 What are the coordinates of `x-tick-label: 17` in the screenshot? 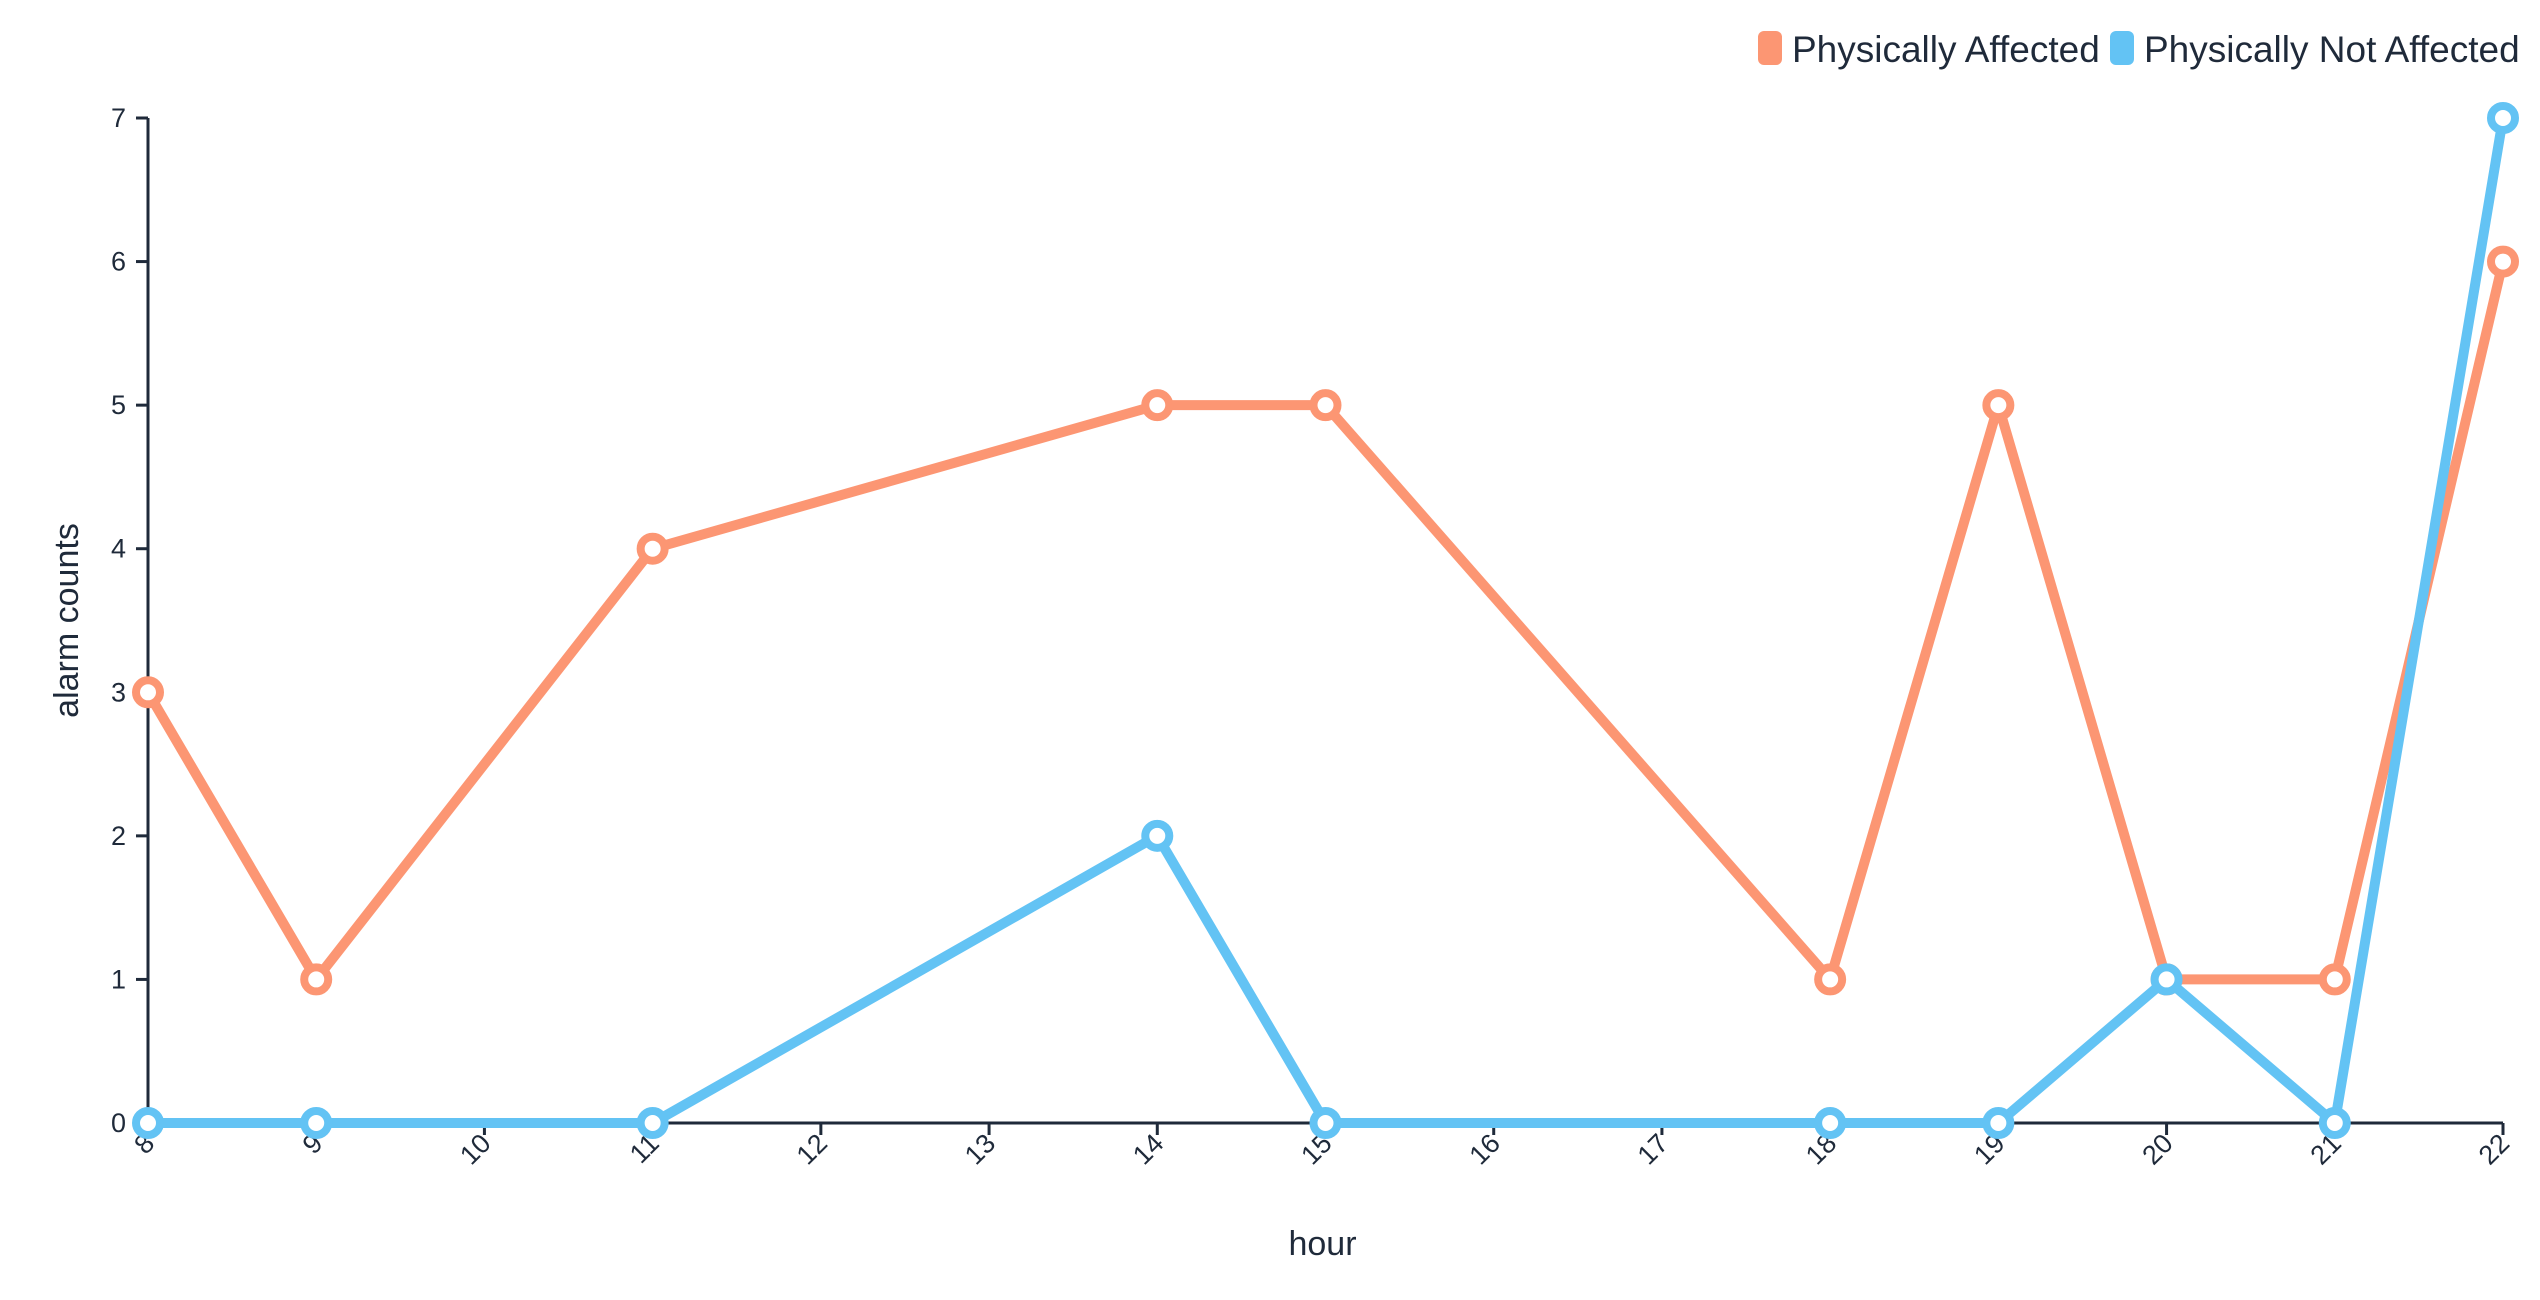 It's located at (1653, 1149).